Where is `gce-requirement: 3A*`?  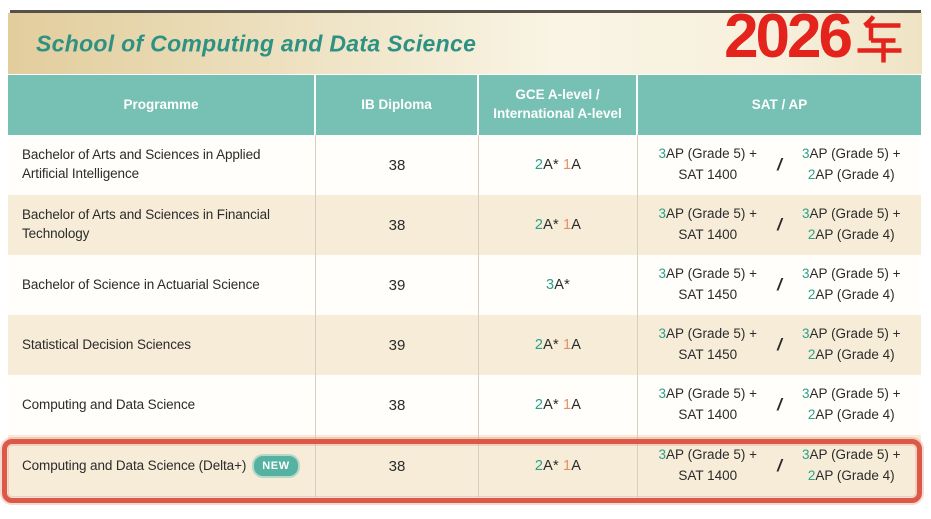 gce-requirement: 3A* is located at coordinates (558, 285).